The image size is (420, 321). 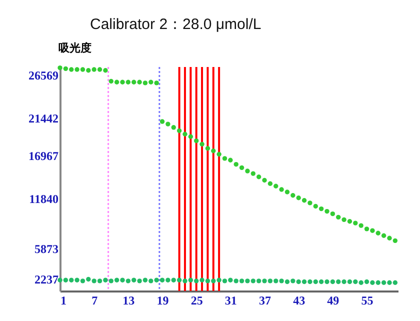 What do you see at coordinates (299, 301) in the screenshot?
I see `x-tick-label: 43` at bounding box center [299, 301].